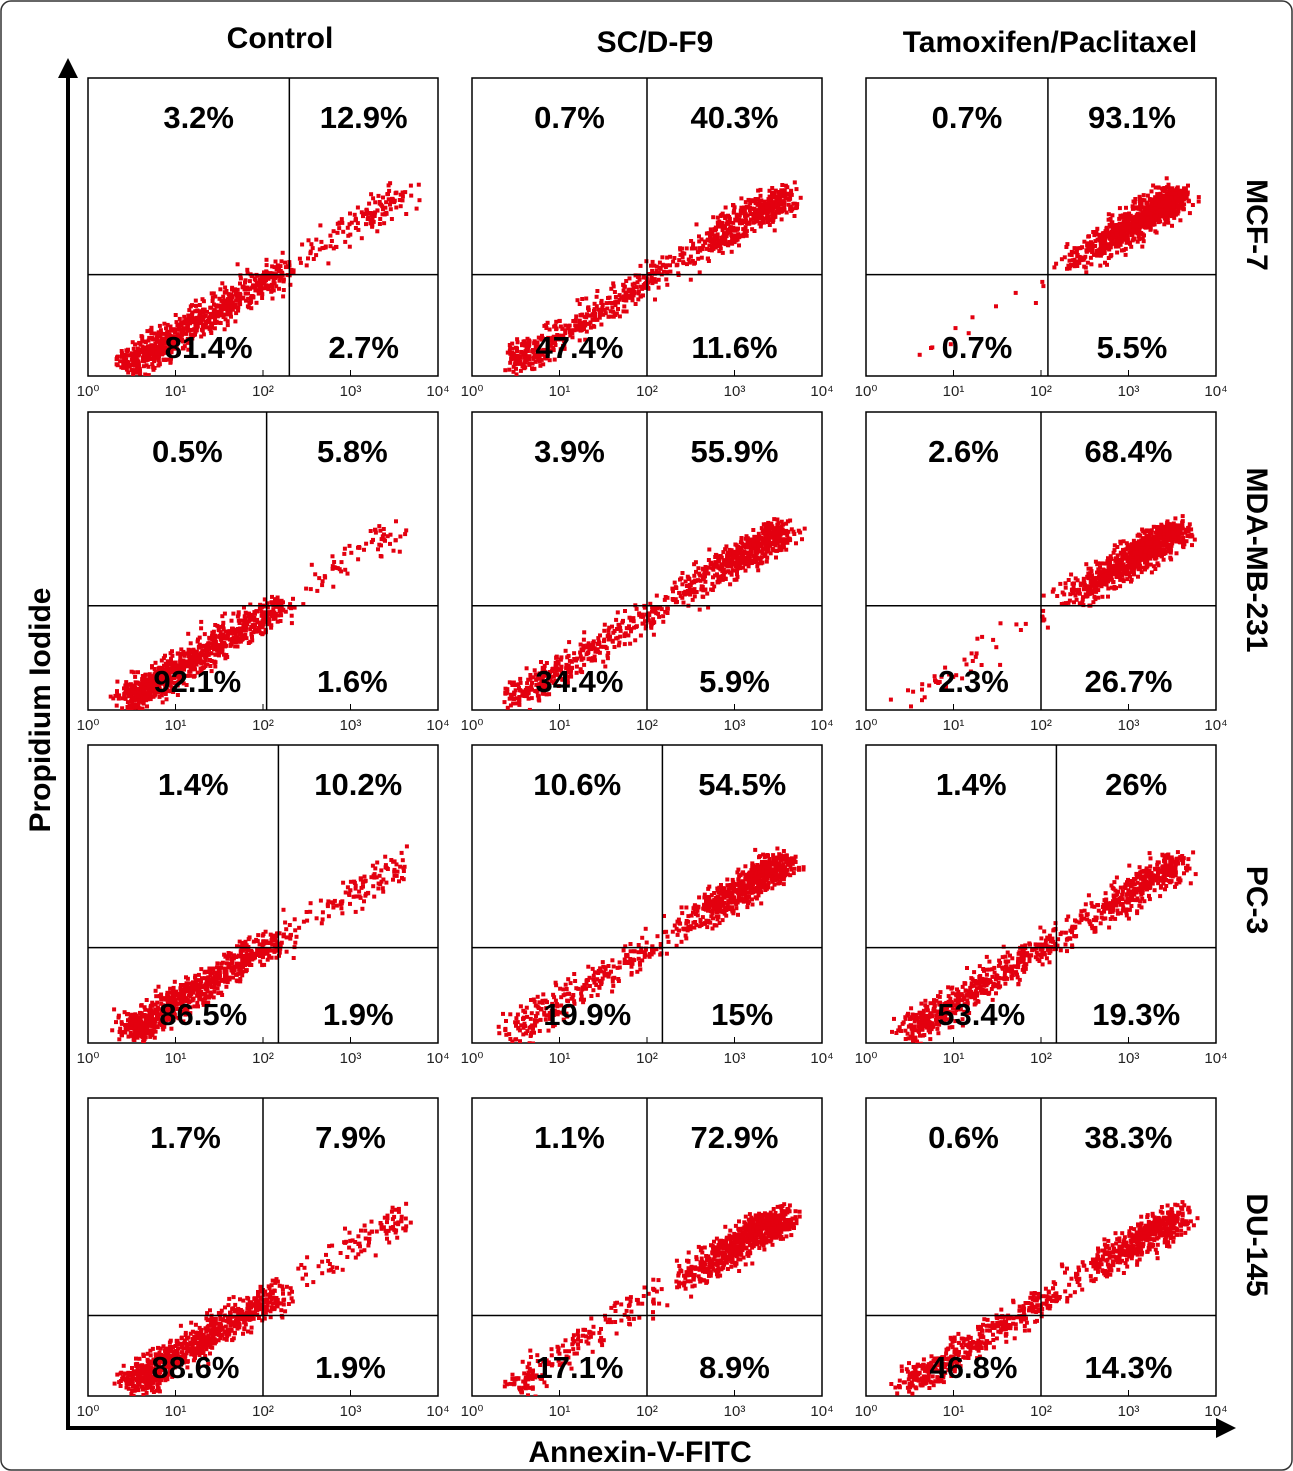 This screenshot has height=1471, width=1293. I want to click on x-tick-label: 10⁰, so click(88, 725).